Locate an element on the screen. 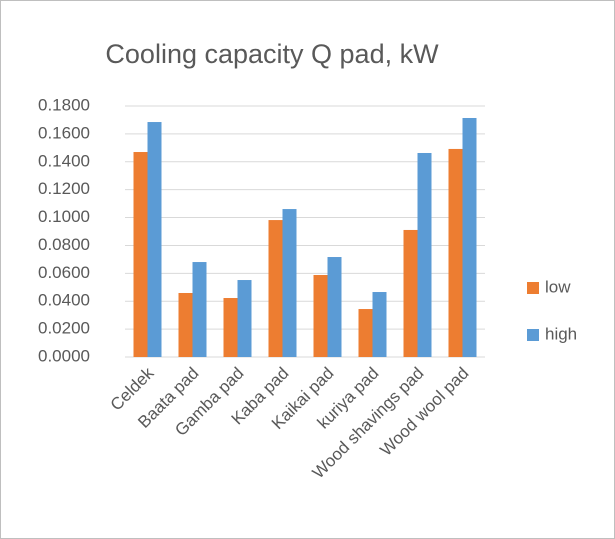 This screenshot has height=539, width=615. y-tick-label: 0.0800 is located at coordinates (64, 244).